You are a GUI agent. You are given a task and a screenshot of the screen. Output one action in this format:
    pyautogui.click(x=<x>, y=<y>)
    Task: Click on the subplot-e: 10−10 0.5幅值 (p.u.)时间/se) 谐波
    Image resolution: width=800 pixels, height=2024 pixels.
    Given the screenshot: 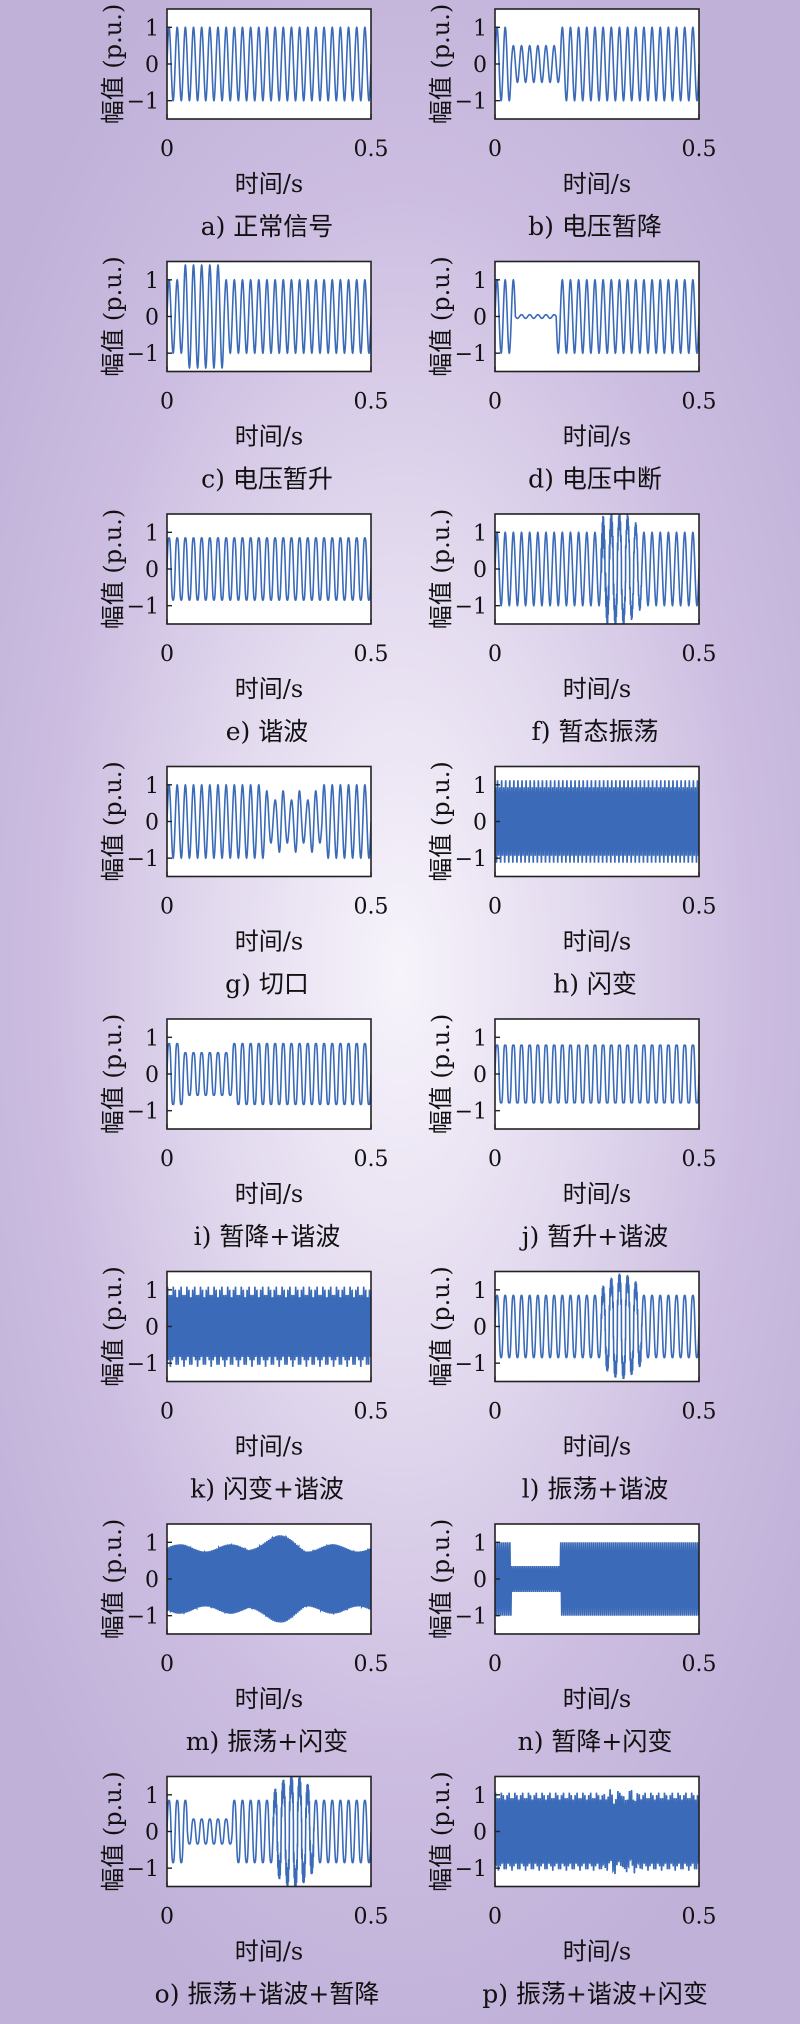 What is the action you would take?
    pyautogui.click(x=244, y=627)
    